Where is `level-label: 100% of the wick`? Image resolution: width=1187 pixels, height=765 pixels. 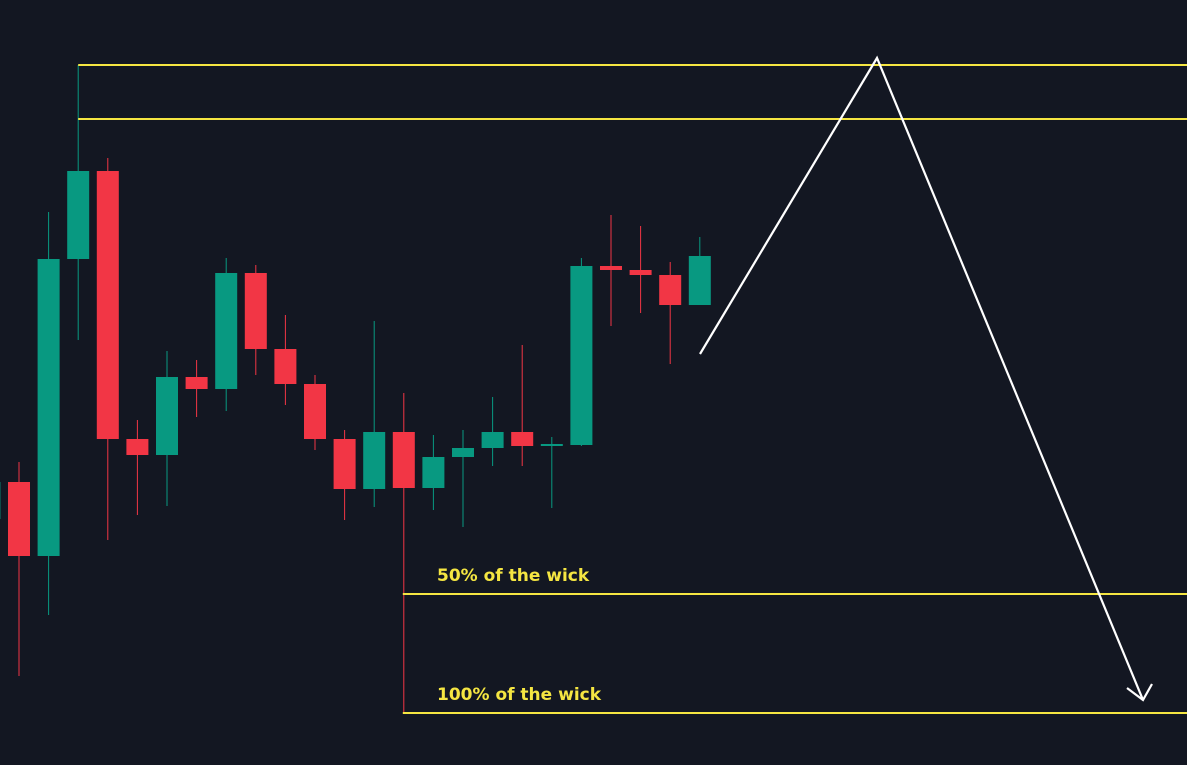 level-label: 100% of the wick is located at coordinates (519, 695).